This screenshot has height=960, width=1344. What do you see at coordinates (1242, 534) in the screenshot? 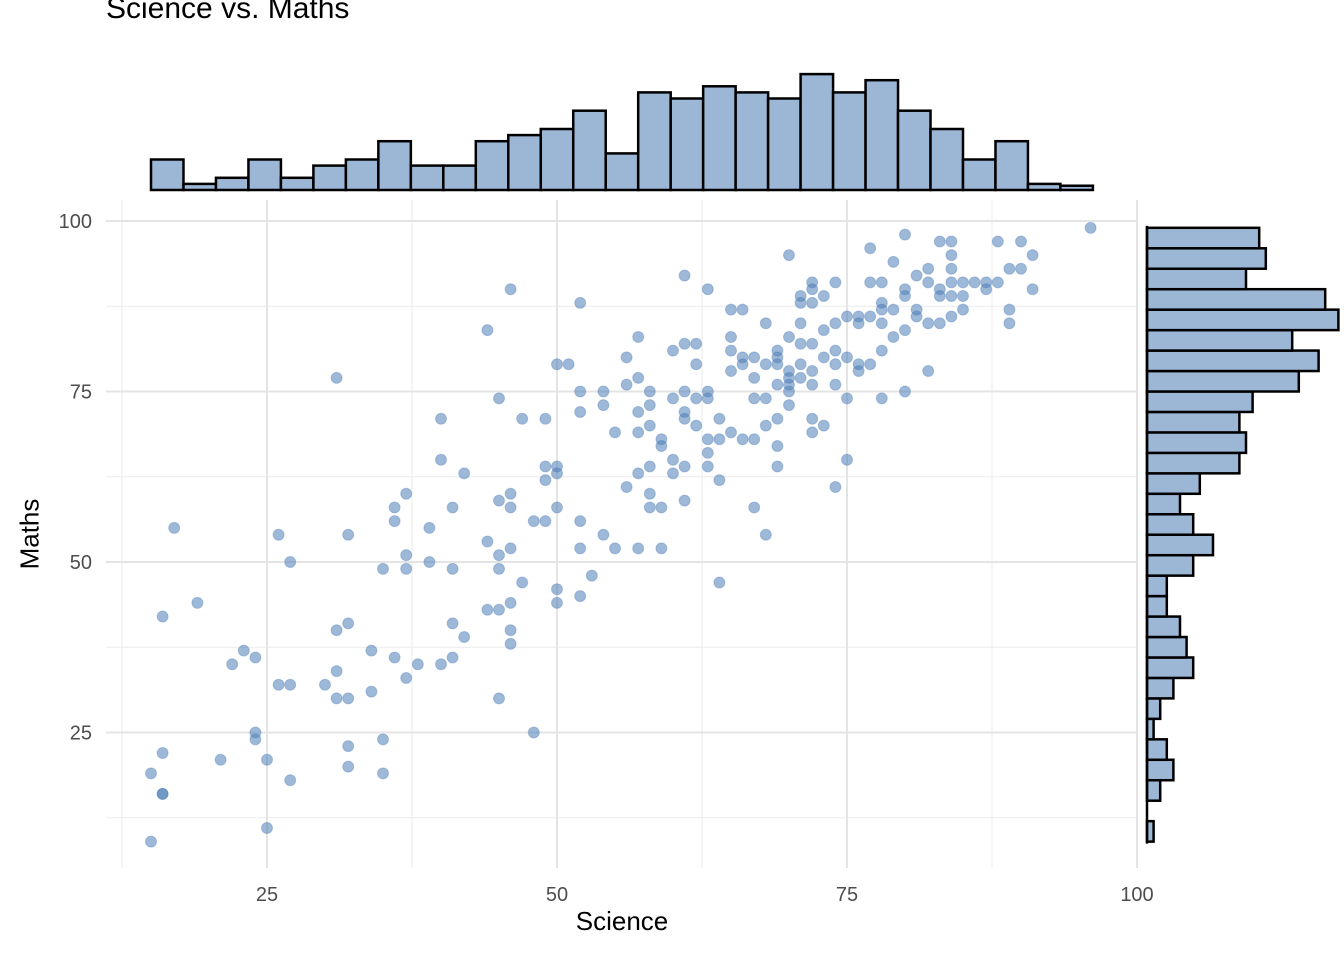
I see `y-marginal-histogram` at bounding box center [1242, 534].